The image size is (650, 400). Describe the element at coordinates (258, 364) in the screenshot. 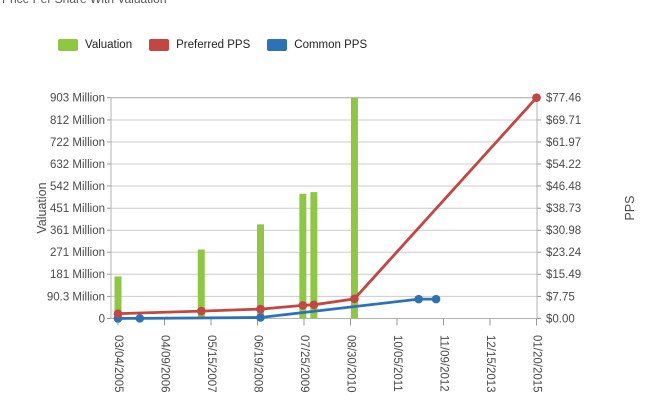

I see `x-tick-label: 06/19/2008` at that location.